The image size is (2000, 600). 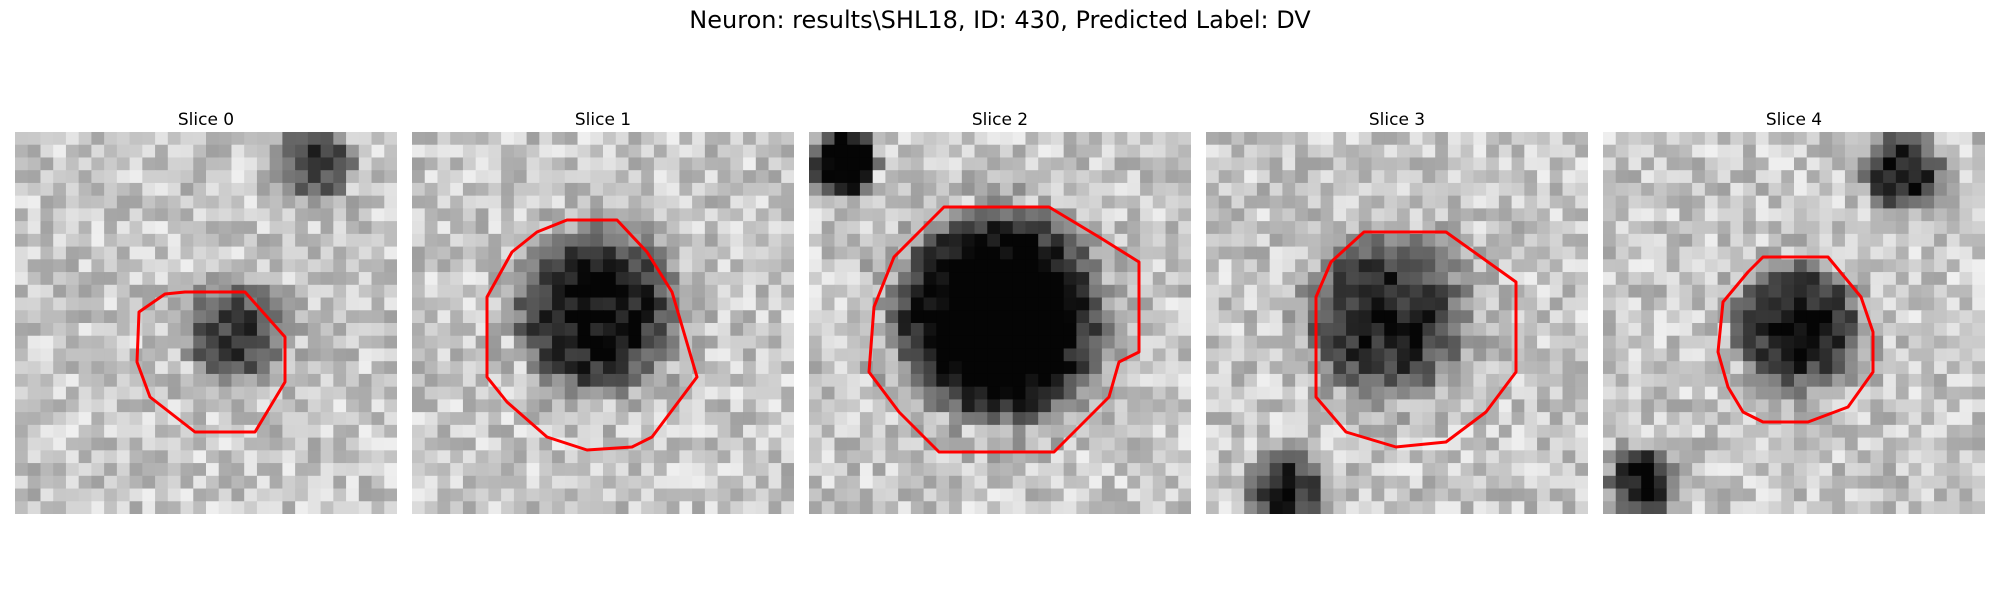 What do you see at coordinates (1000, 120) in the screenshot?
I see `slice-title: Slice 2` at bounding box center [1000, 120].